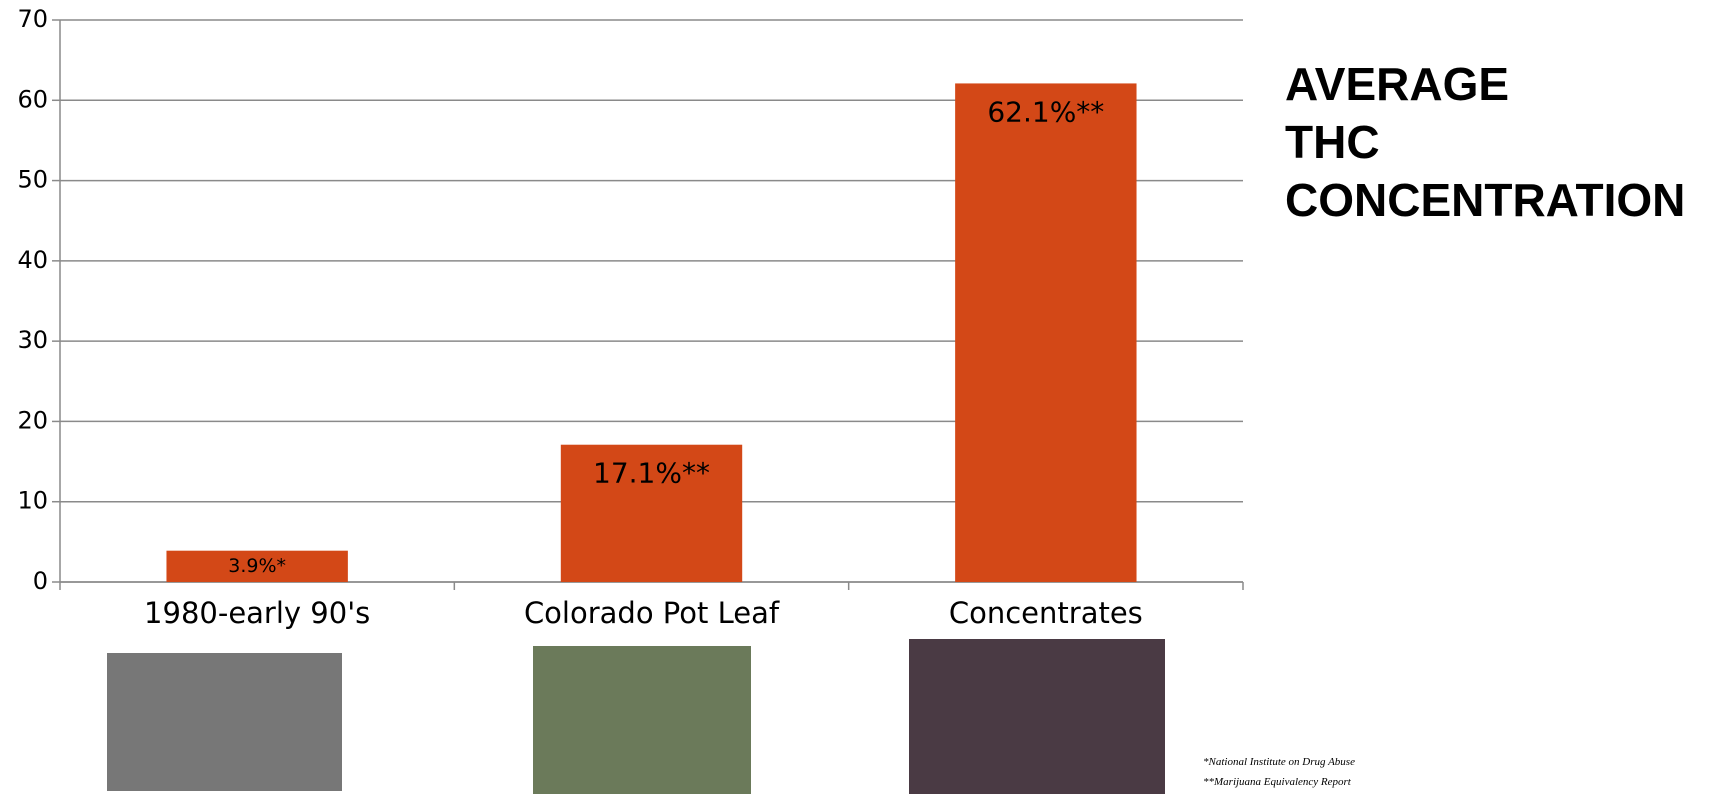 The height and width of the screenshot is (794, 1713). Describe the element at coordinates (32, 180) in the screenshot. I see `y-tick-label: 50` at that location.